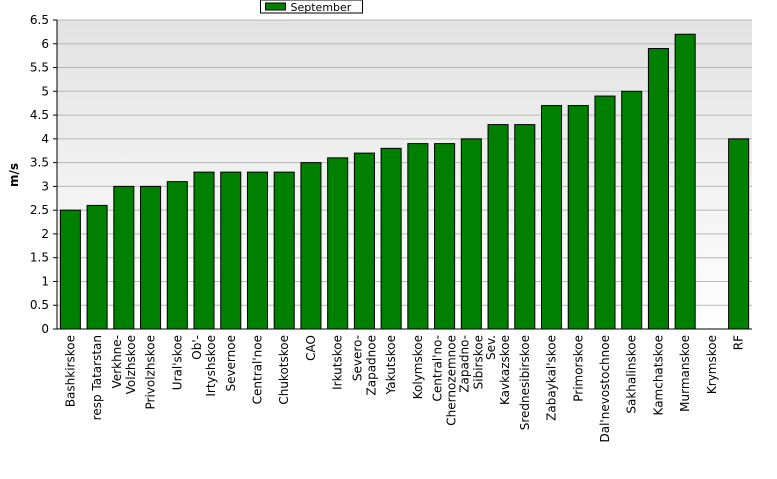  I want to click on x-tick-label: RF, so click(739, 342).